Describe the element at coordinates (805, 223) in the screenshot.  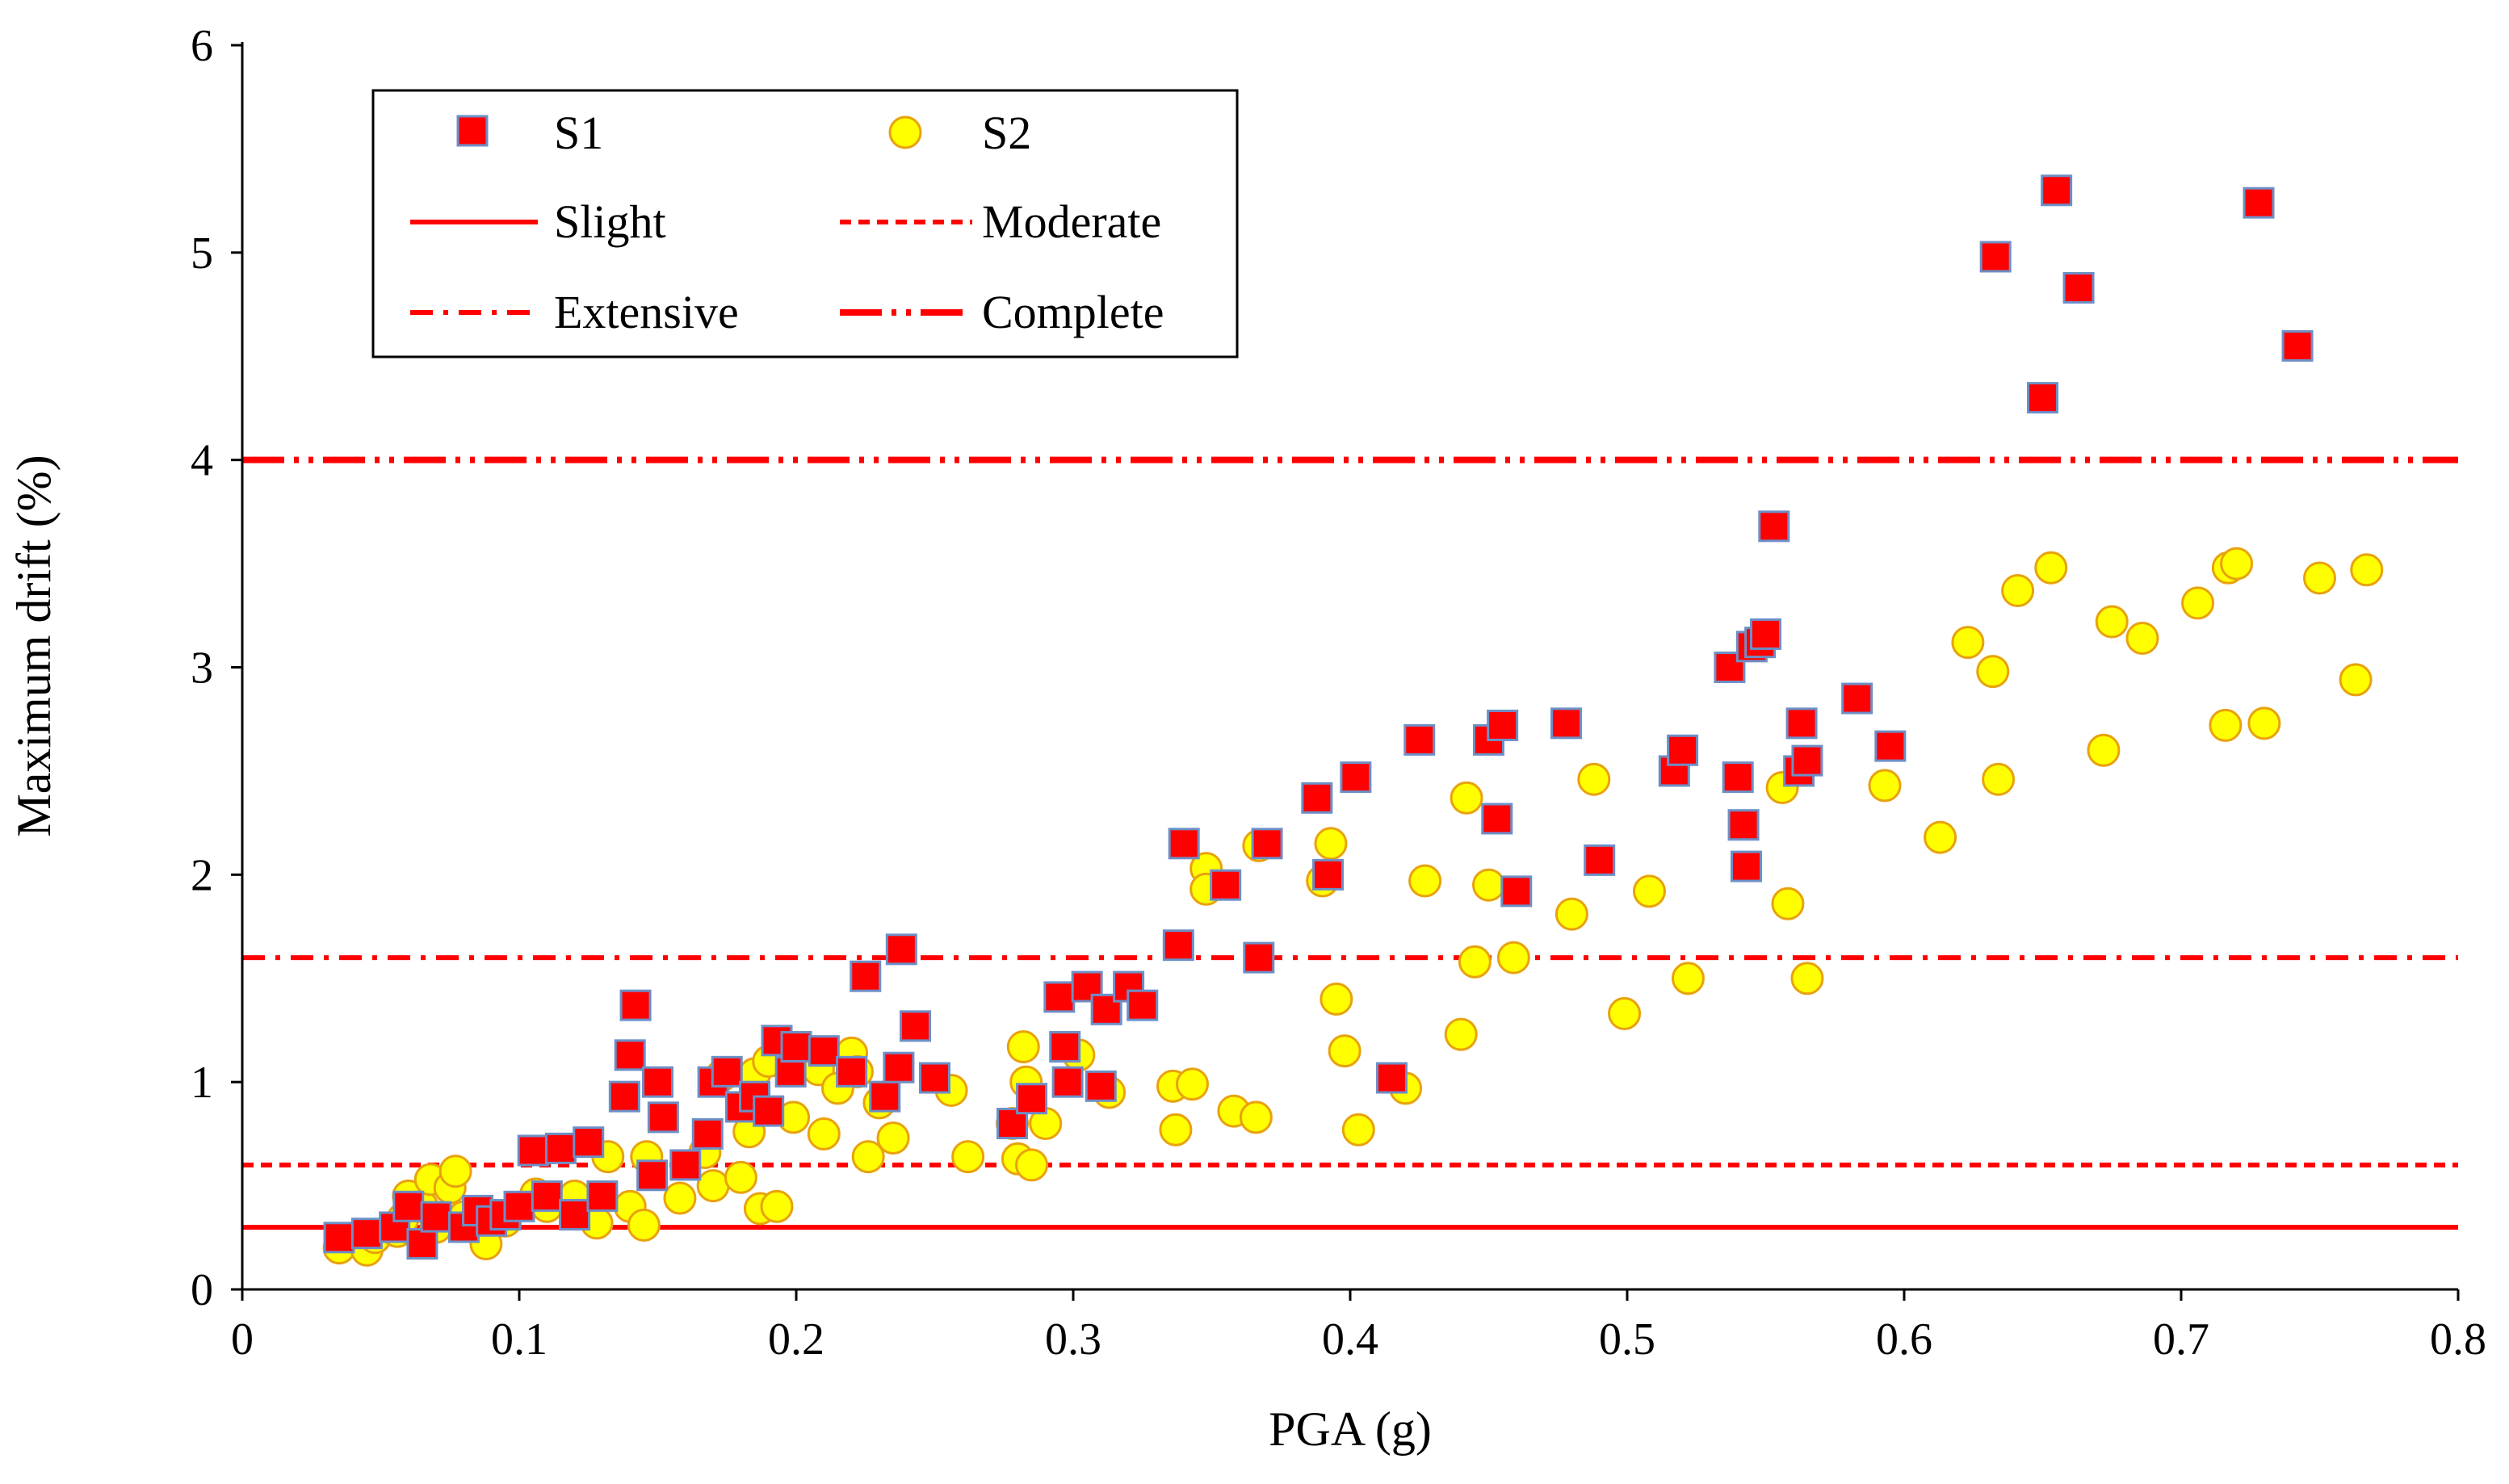
I see `legend: S1 S2 Slight Moderate Extensive Complete` at that location.